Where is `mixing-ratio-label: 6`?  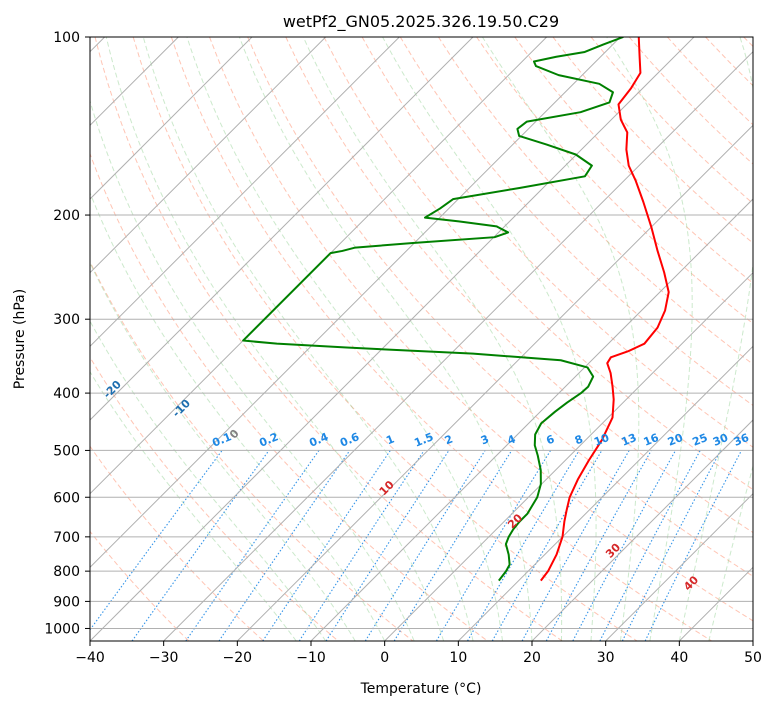
mixing-ratio-label: 6 is located at coordinates (550, 439).